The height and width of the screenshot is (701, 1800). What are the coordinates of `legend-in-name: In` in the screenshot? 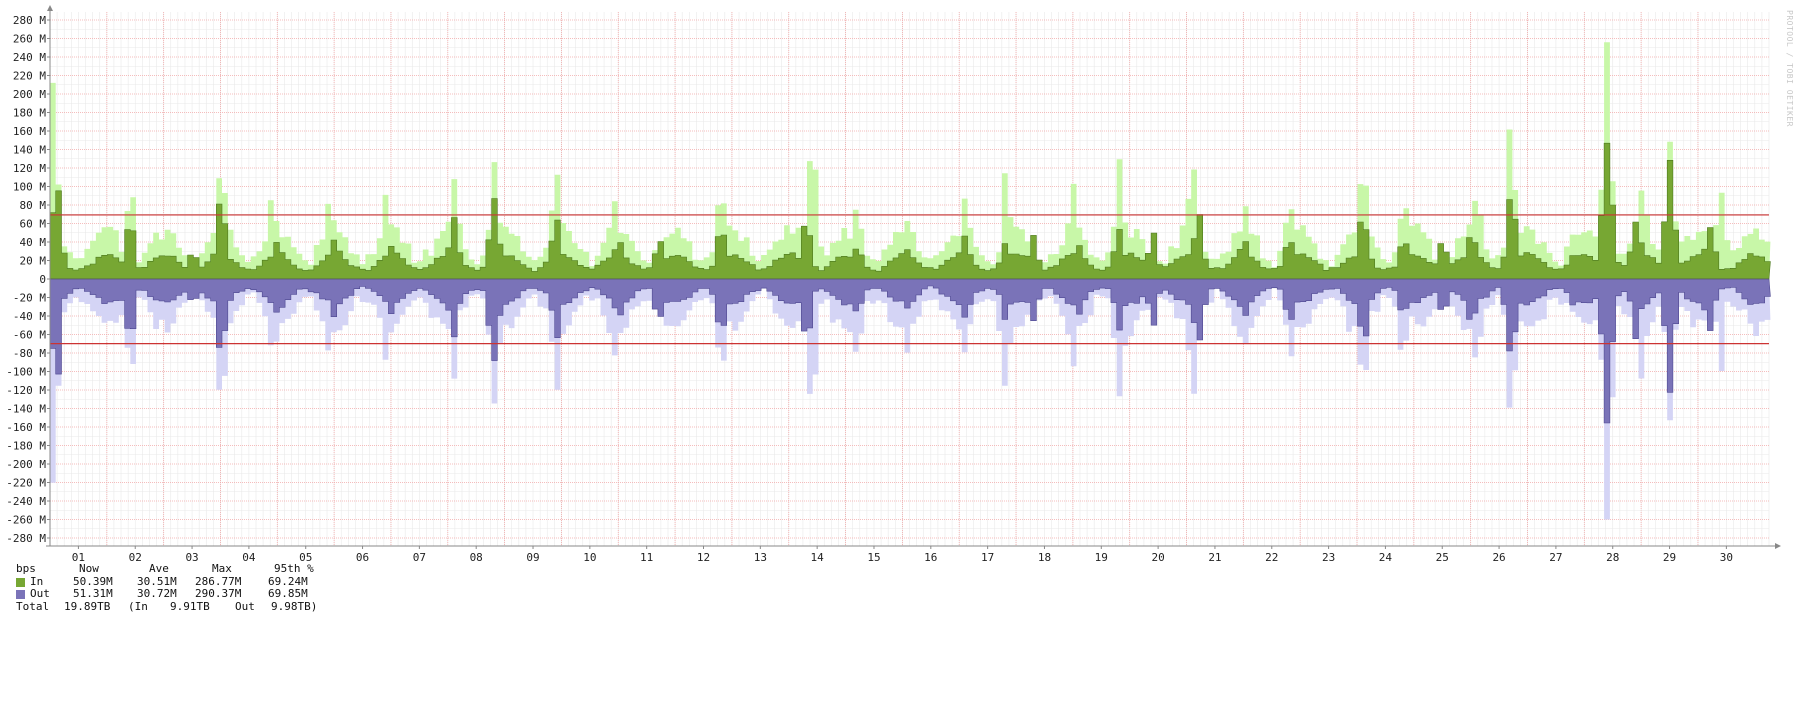 It's located at (37, 581).